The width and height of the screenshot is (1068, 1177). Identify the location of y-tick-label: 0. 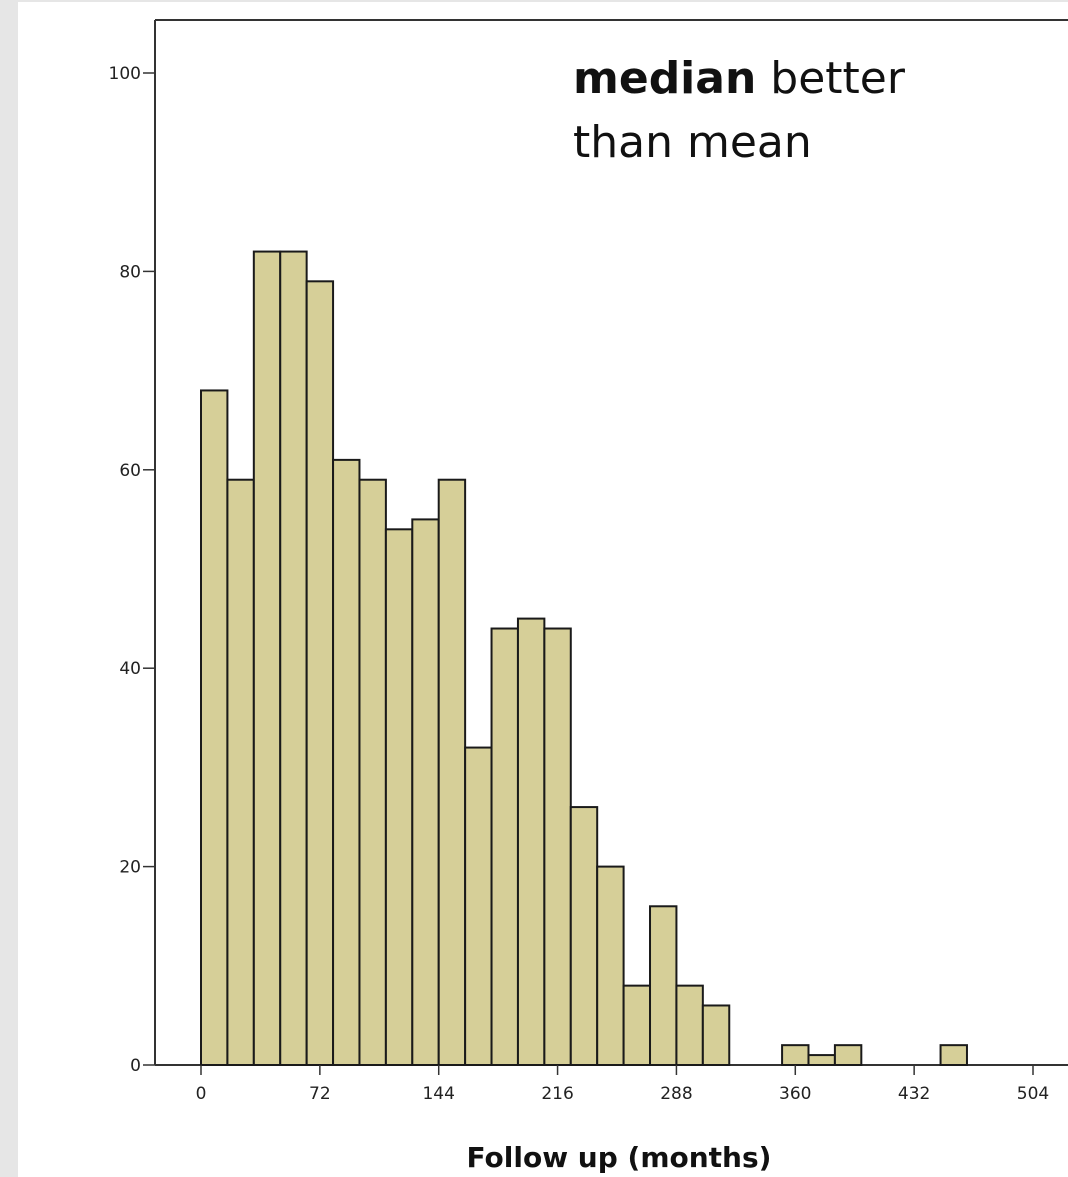
(135, 1066).